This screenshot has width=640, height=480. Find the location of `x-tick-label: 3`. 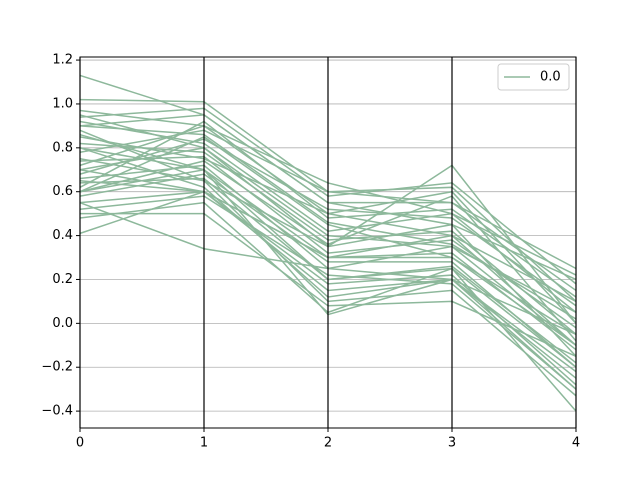

x-tick-label: 3 is located at coordinates (452, 443).